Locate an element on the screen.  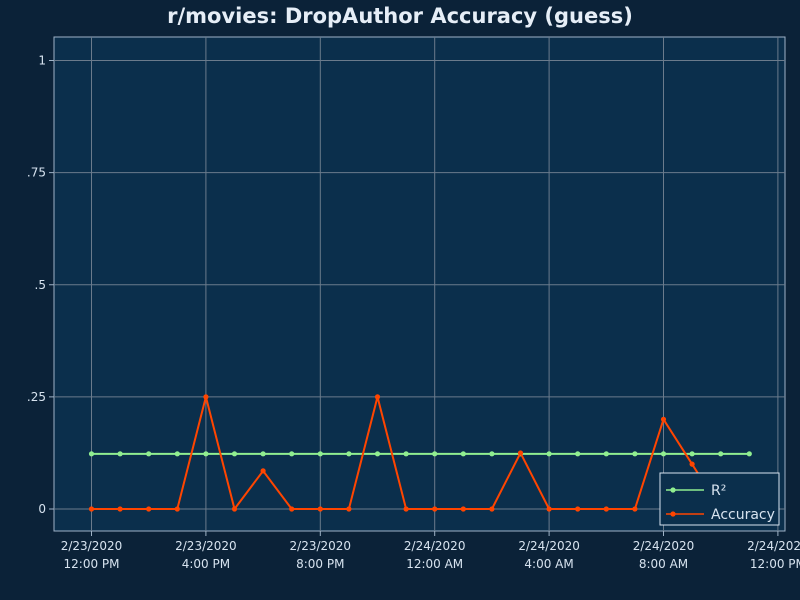
x-tick-time-label: 12:00 AM is located at coordinates (434, 564).